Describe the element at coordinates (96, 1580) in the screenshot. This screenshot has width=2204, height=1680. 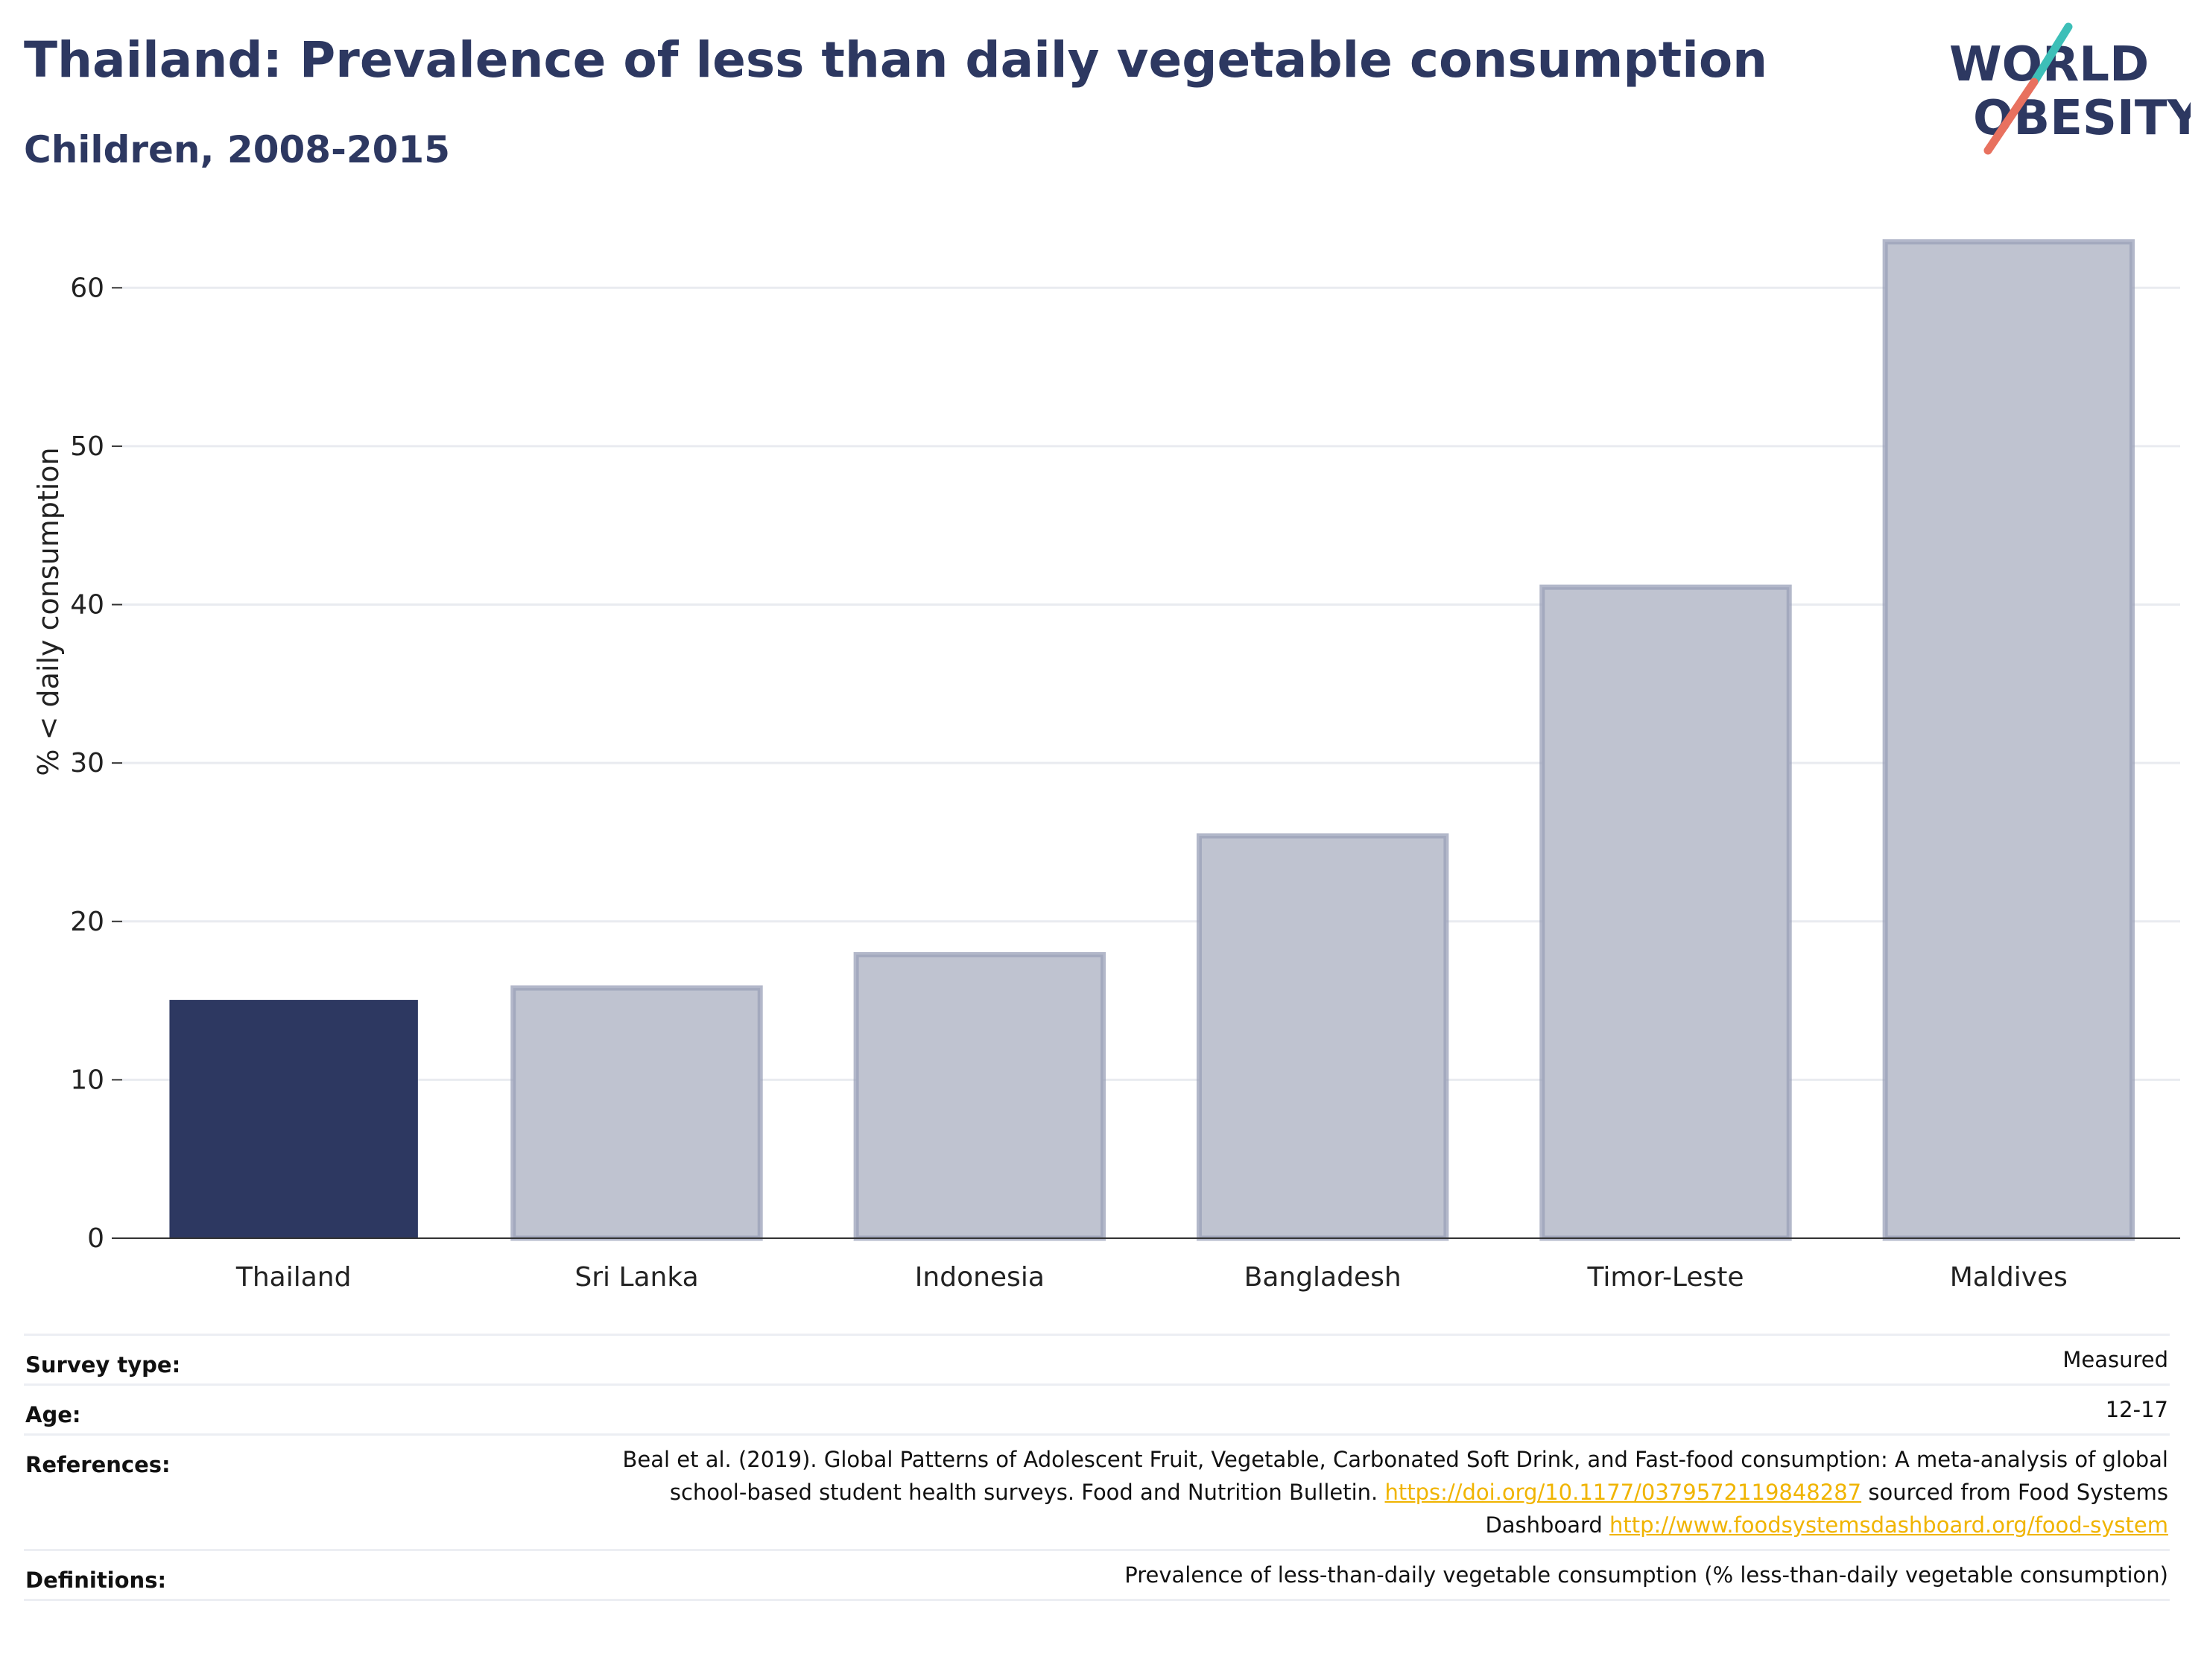
I see `definitions-label: Definitions:` at that location.